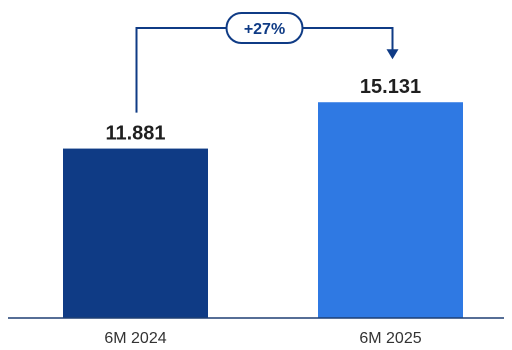  What do you see at coordinates (390, 338) in the screenshot?
I see `category-label-2: 6M 2025` at bounding box center [390, 338].